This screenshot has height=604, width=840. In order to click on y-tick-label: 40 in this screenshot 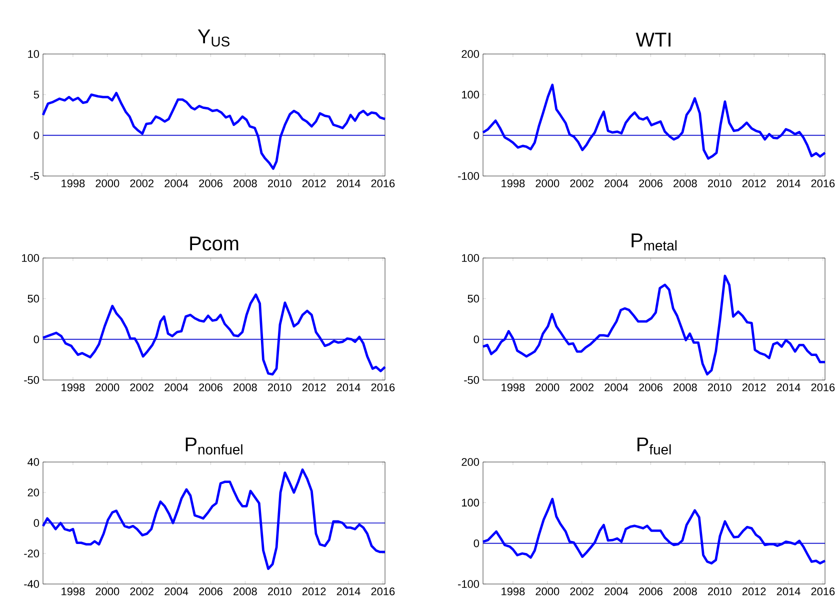, I will do `click(34, 462)`.